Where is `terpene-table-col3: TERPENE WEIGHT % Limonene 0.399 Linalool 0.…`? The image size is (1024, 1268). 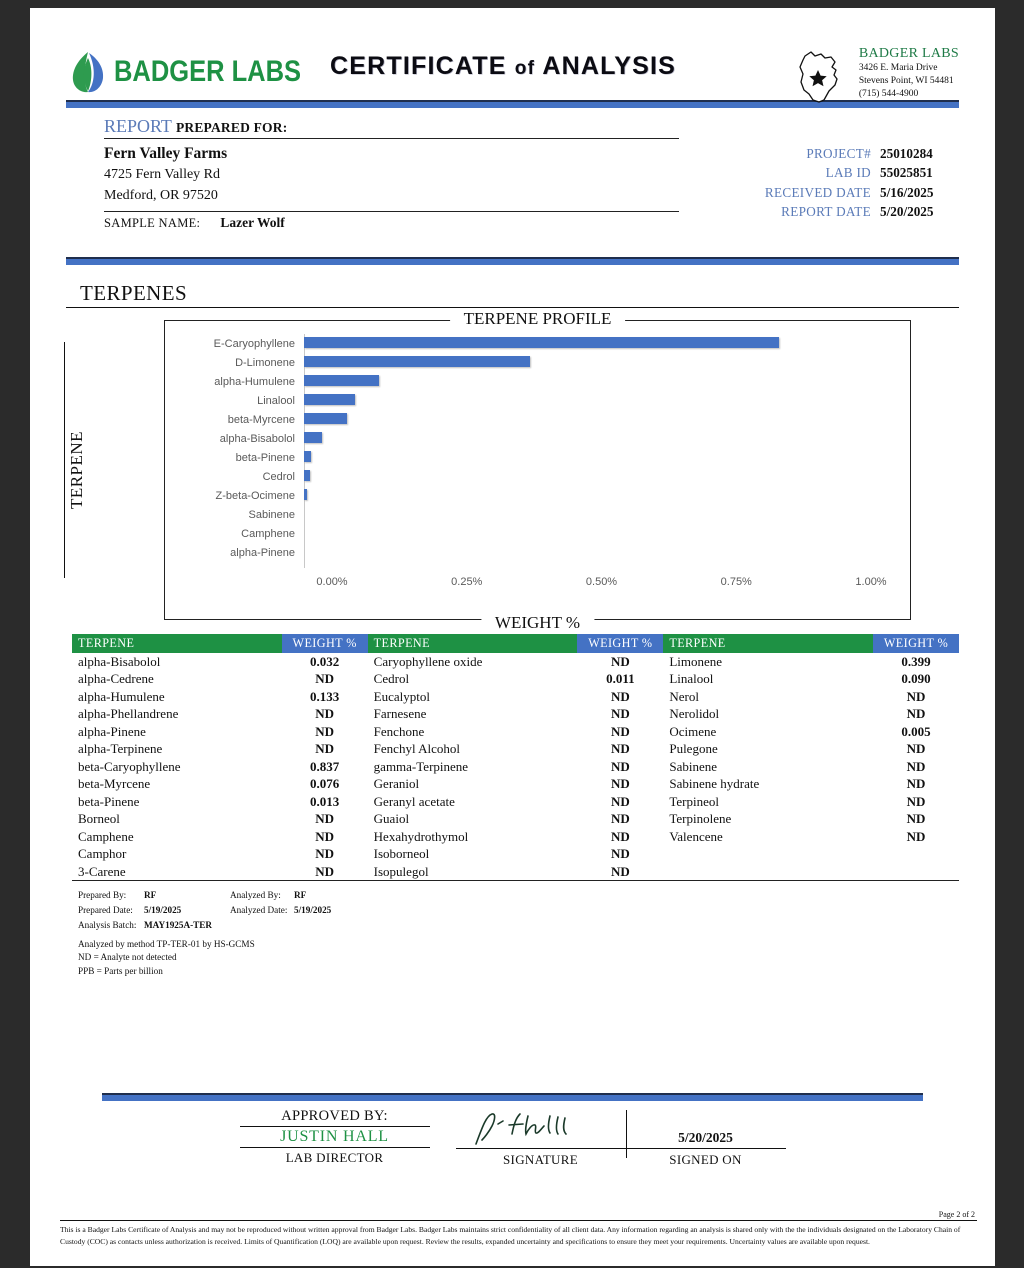 terpene-table-col3: TERPENE WEIGHT % Limonene 0.399 Linalool 0.… is located at coordinates (811, 757).